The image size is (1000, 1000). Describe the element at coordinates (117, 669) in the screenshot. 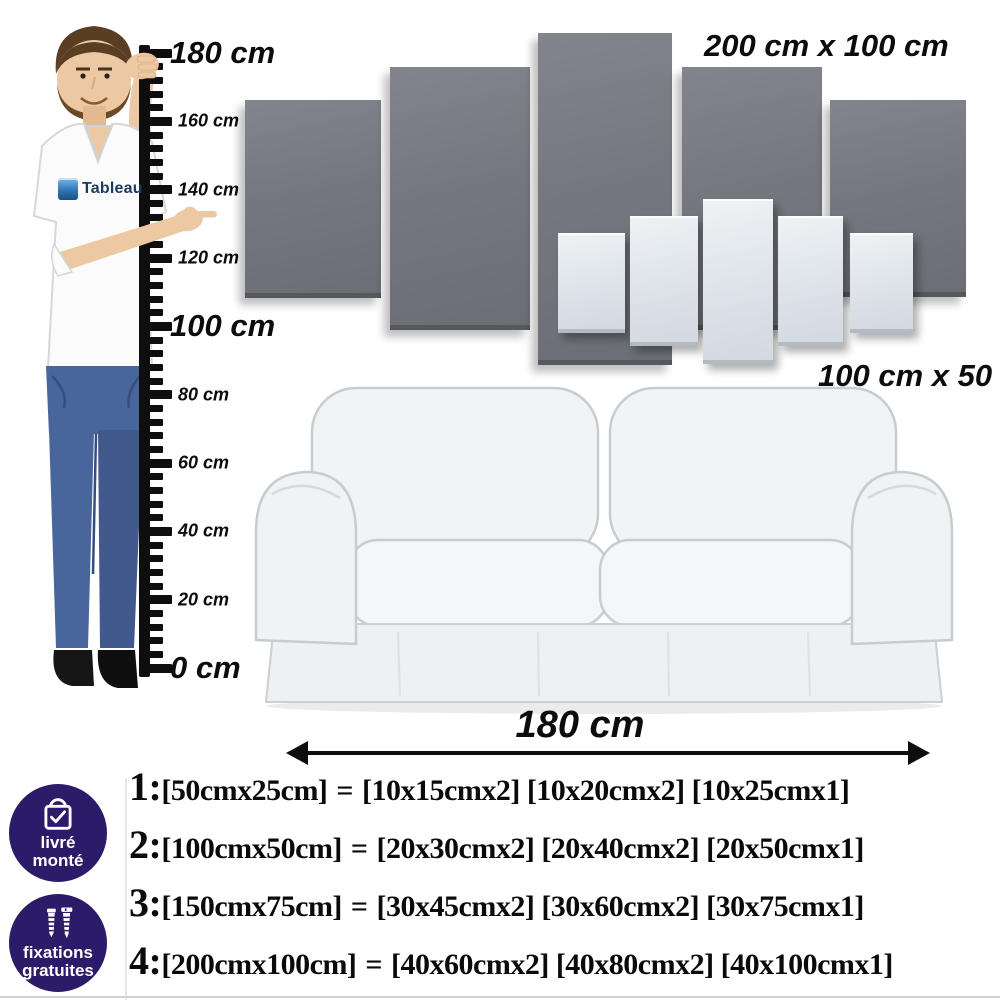

I see `person-shoe-right` at that location.